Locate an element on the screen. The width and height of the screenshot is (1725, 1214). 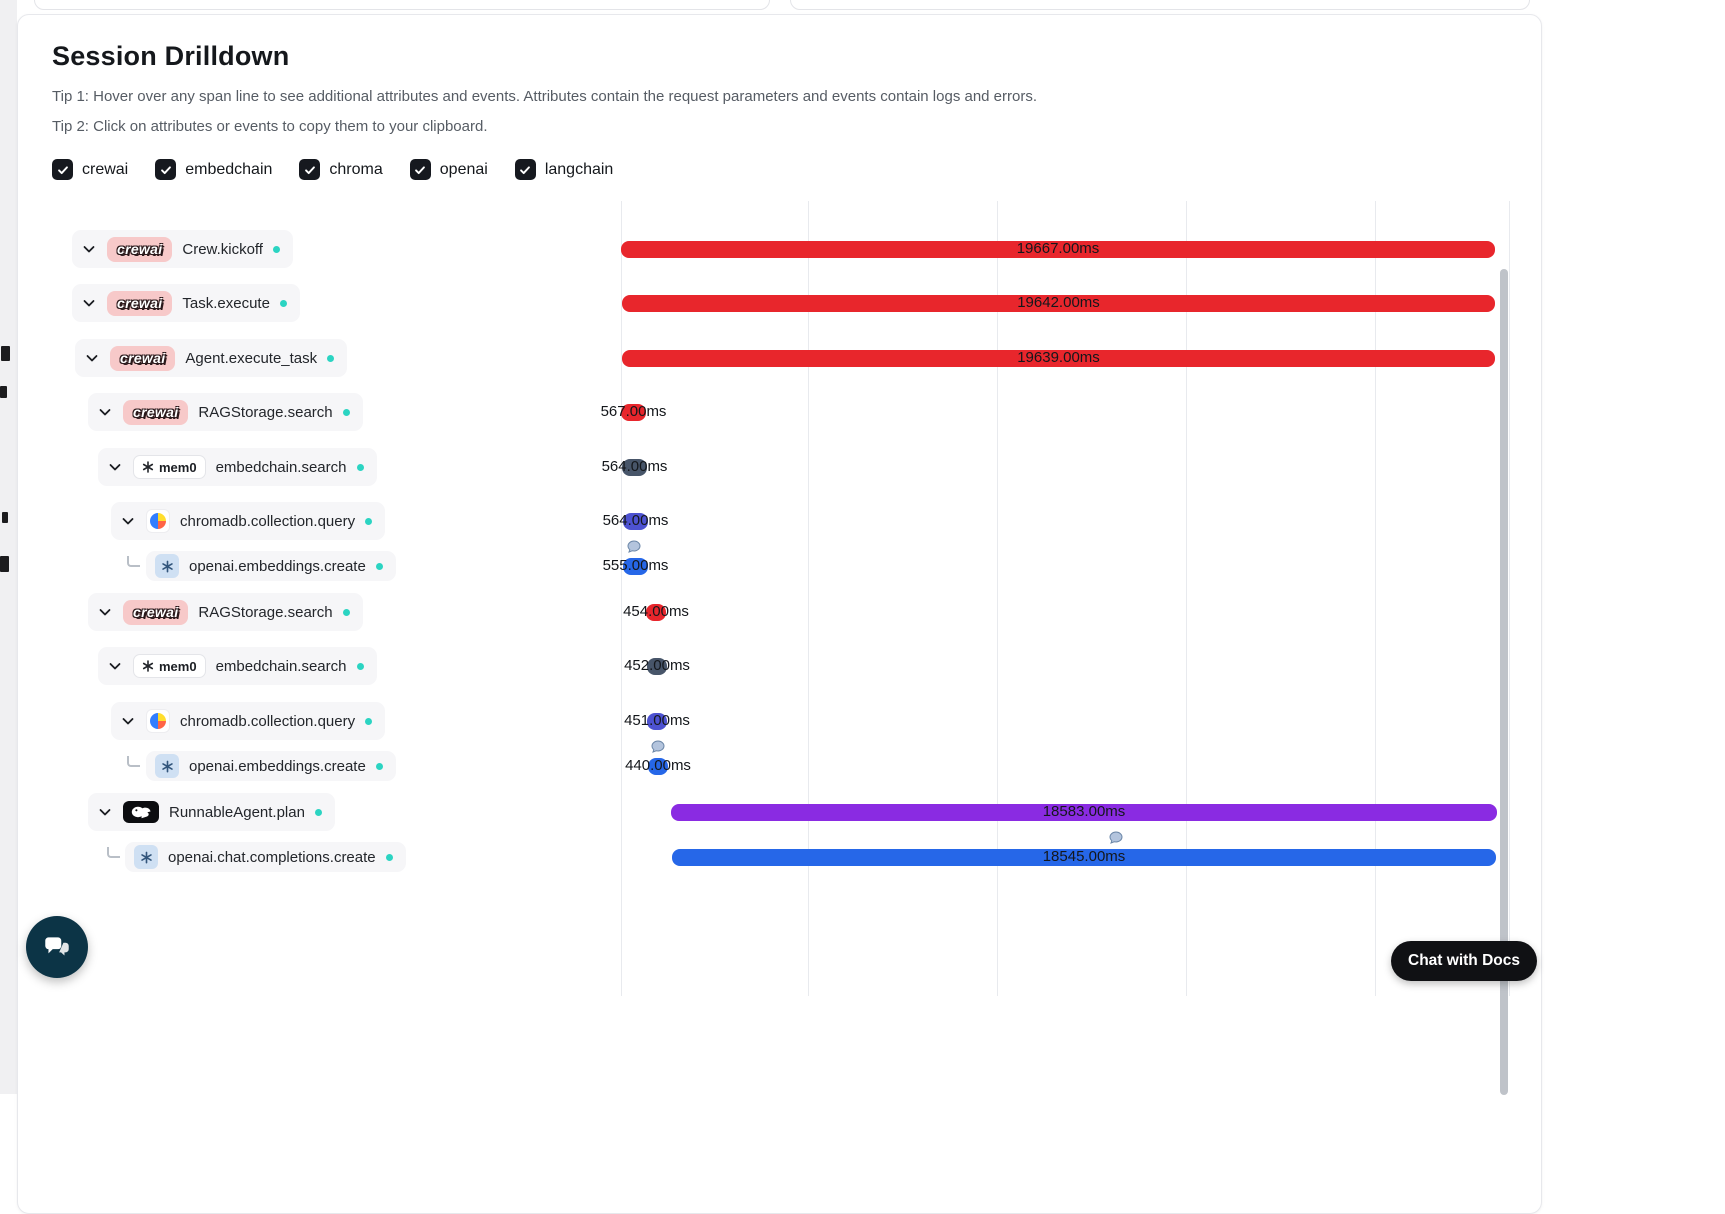
span-name: embedchain.search is located at coordinates (281, 467).